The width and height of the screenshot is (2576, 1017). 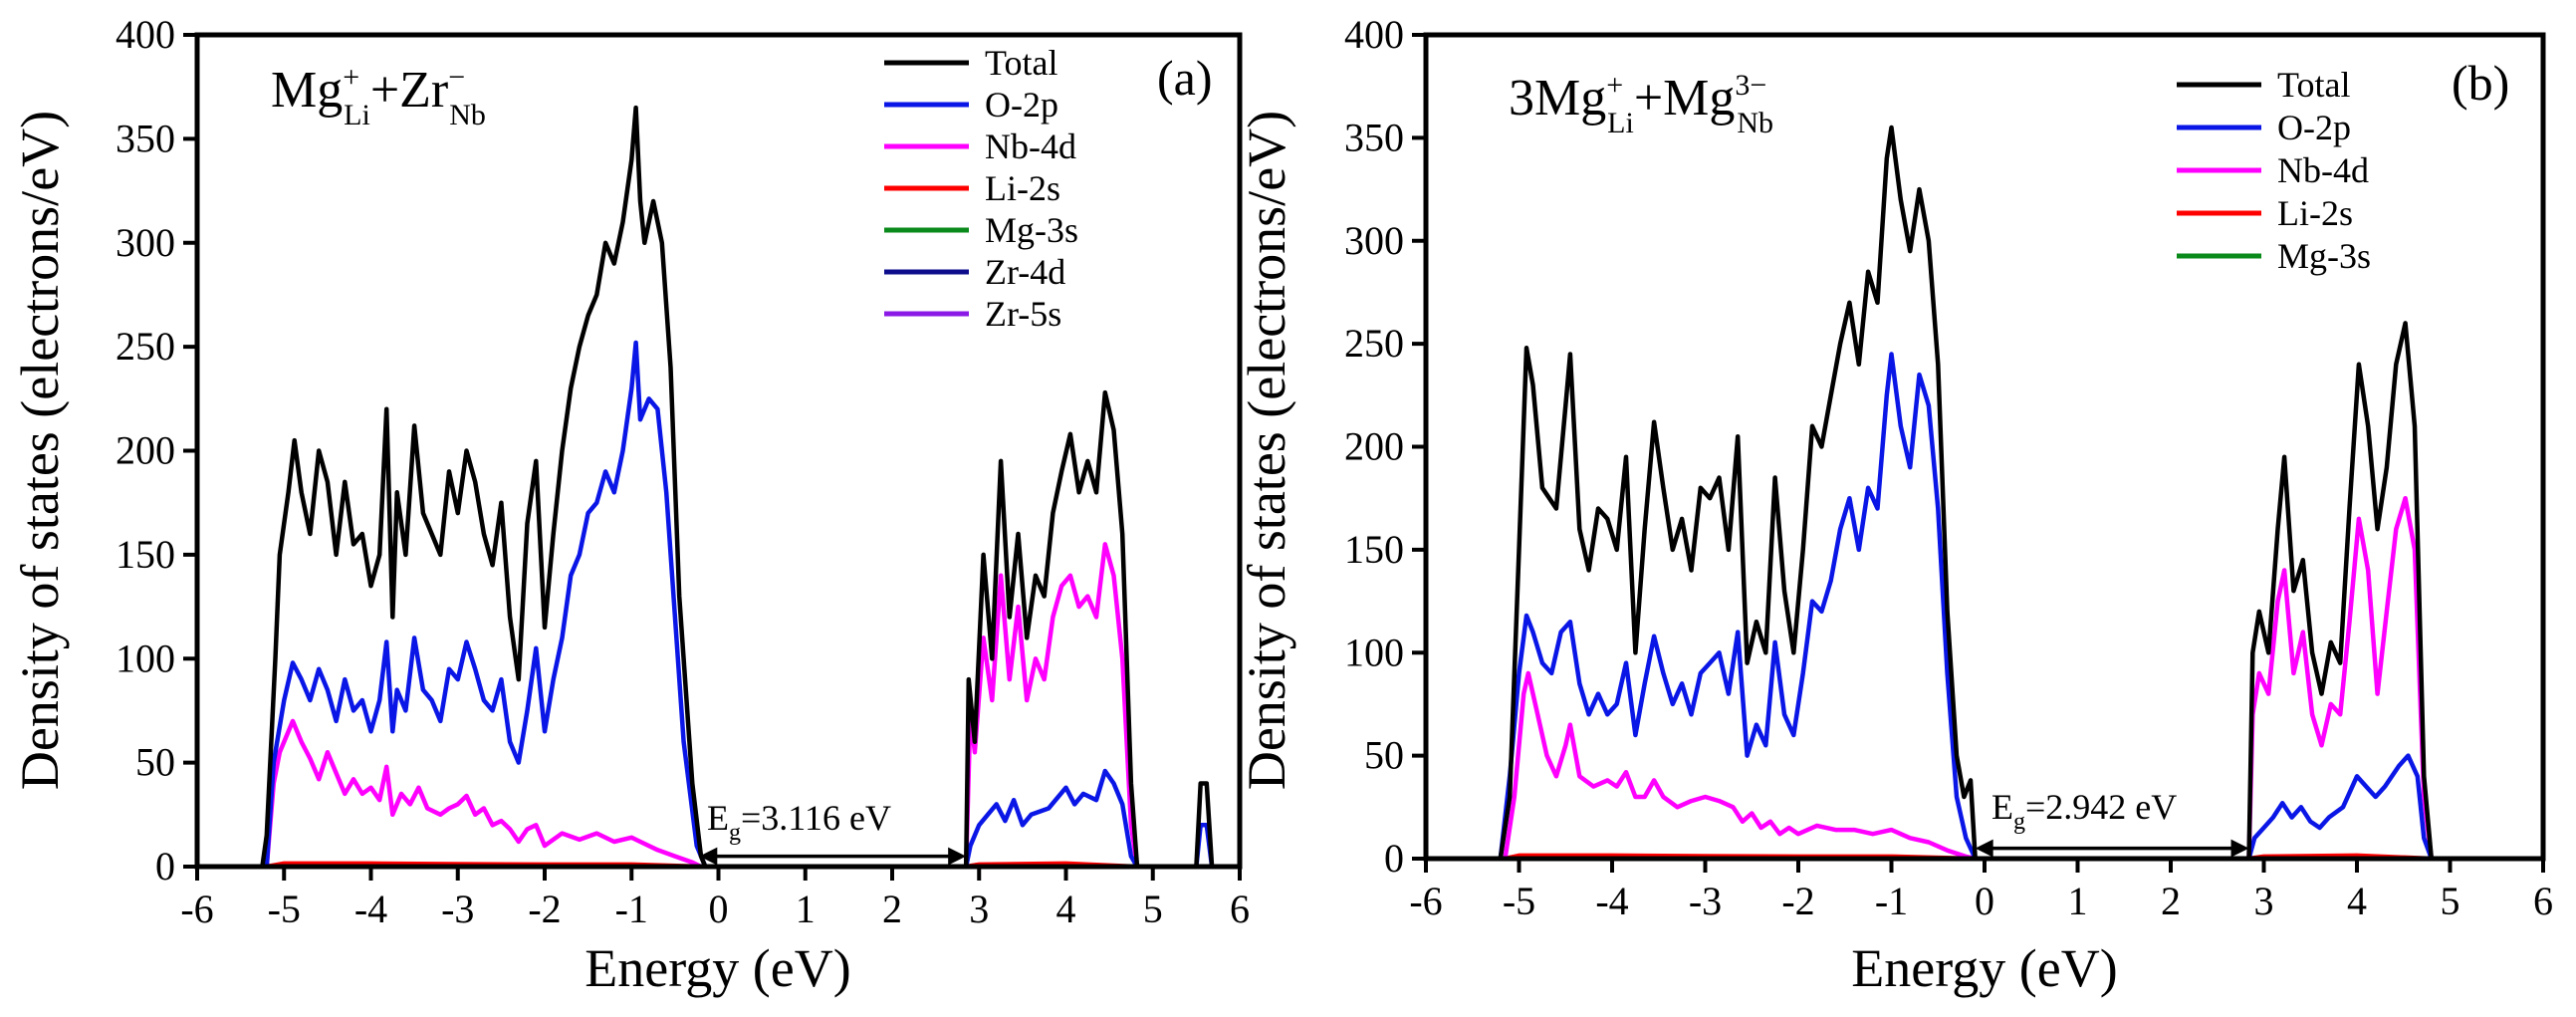 I want to click on panel-b-gap-label: Eg=2.942 eV, so click(x=2084, y=811).